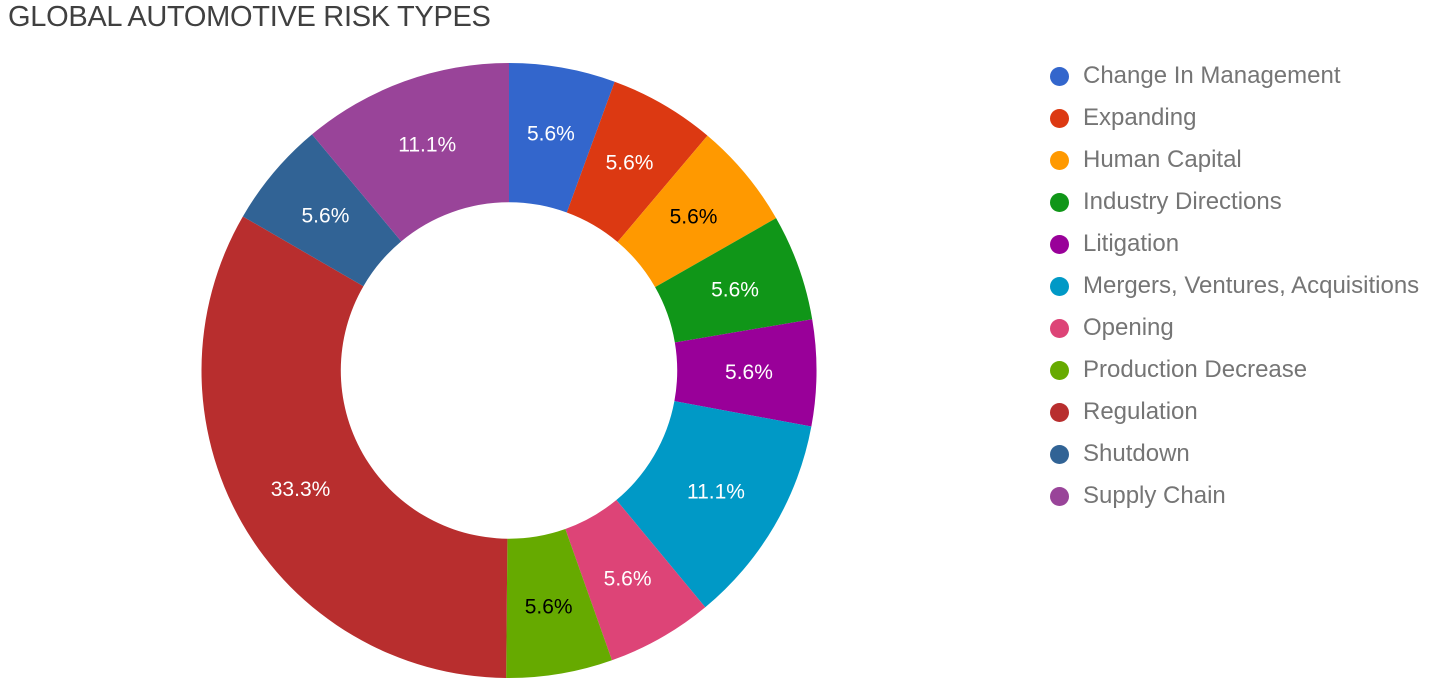  I want to click on legend-item-industry-directions: Industry Directions, so click(1234, 202).